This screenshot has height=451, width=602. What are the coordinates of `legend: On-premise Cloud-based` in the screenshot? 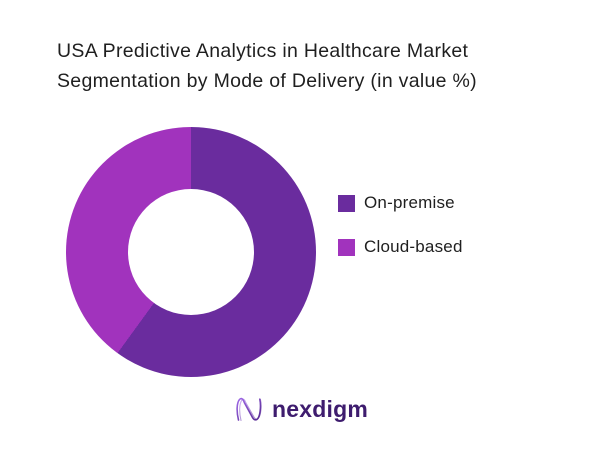 It's located at (400, 237).